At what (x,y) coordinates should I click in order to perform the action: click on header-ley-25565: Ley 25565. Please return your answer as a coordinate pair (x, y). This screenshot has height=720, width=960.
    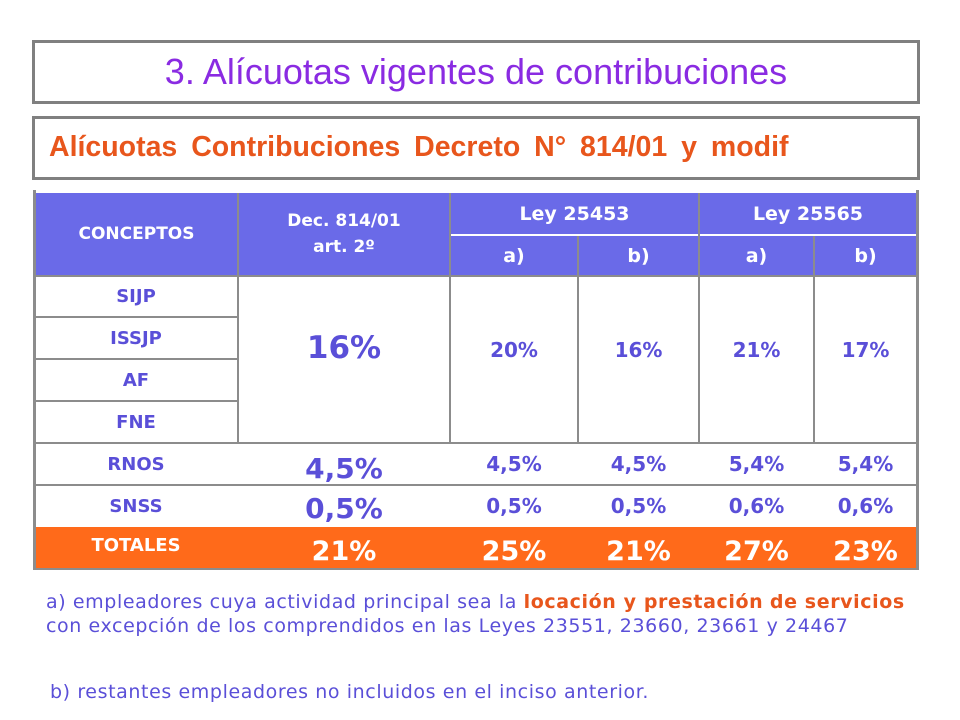
    Looking at the image, I should click on (808, 213).